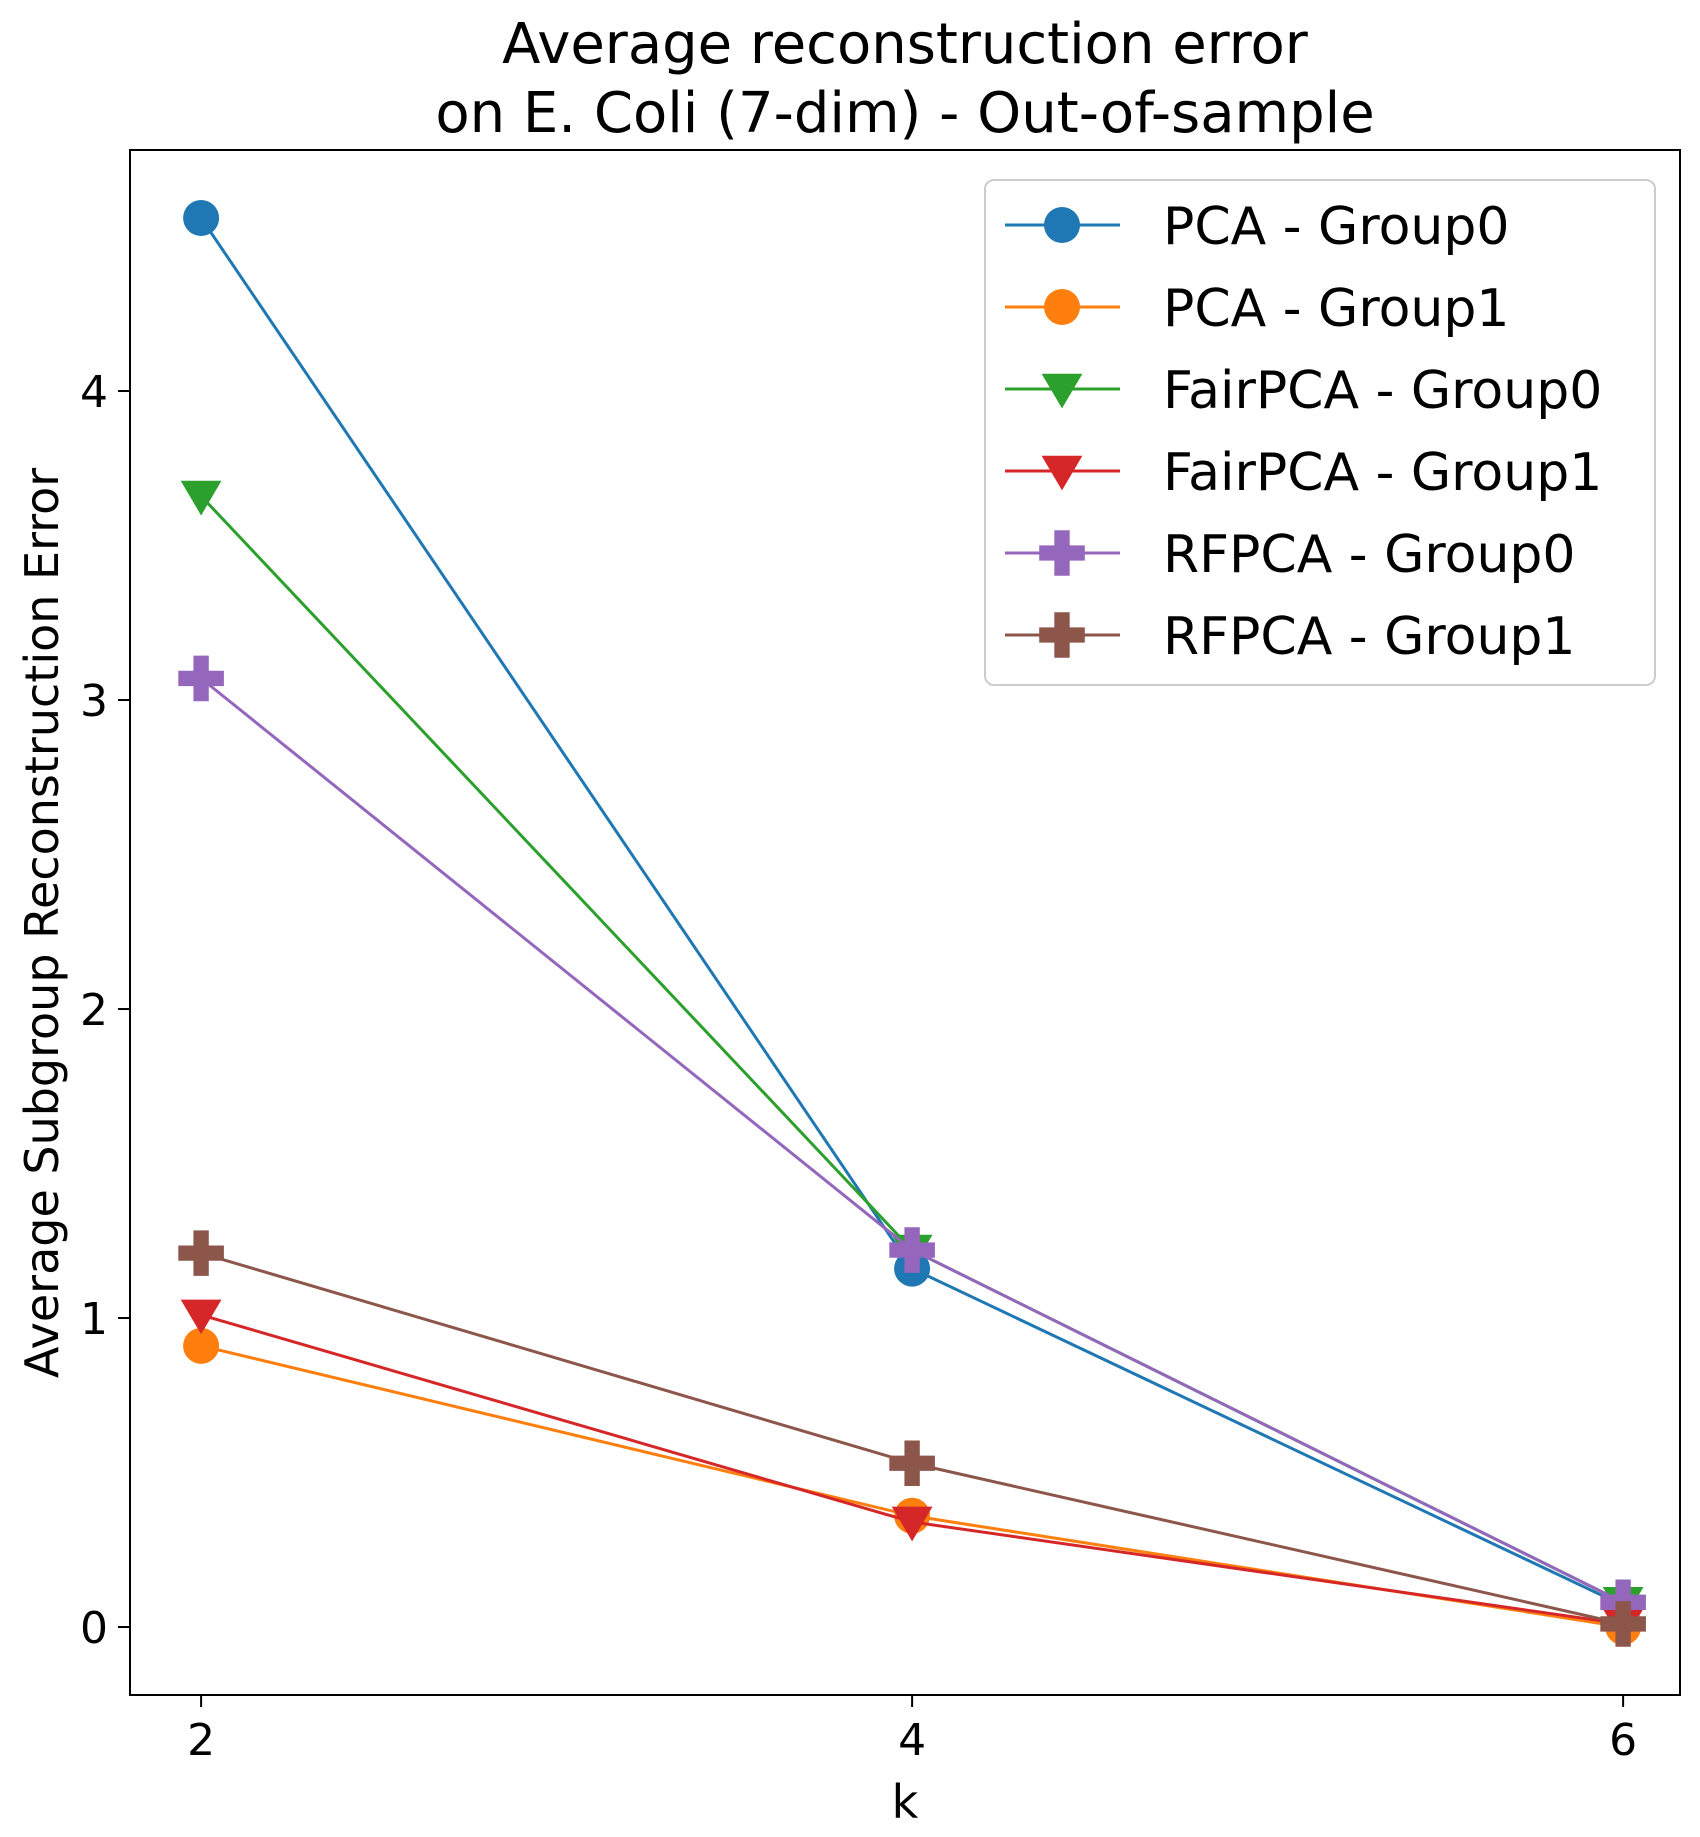  What do you see at coordinates (42, 923) in the screenshot?
I see `y-axis-label: Average Subgroup Reconstruction Error` at bounding box center [42, 923].